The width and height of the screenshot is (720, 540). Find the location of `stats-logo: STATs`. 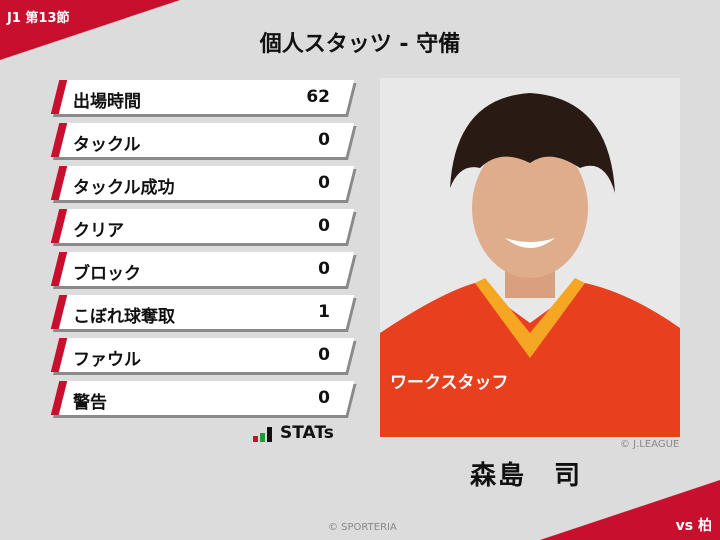

stats-logo: STATs is located at coordinates (293, 433).